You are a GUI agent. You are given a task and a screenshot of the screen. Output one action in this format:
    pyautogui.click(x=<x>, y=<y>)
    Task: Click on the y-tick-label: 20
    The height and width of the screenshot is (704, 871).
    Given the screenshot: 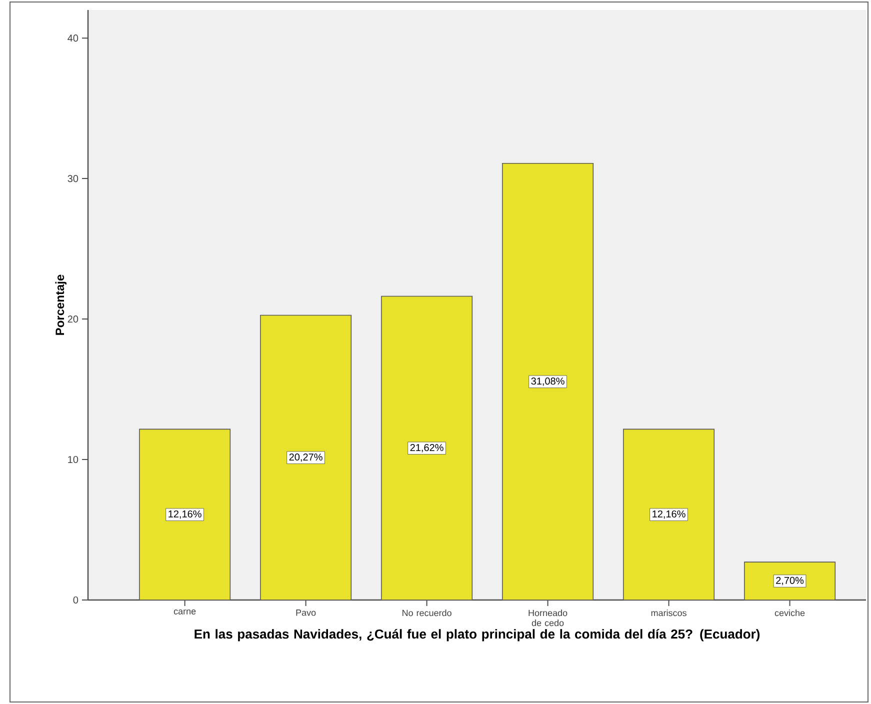 What is the action you would take?
    pyautogui.click(x=73, y=319)
    